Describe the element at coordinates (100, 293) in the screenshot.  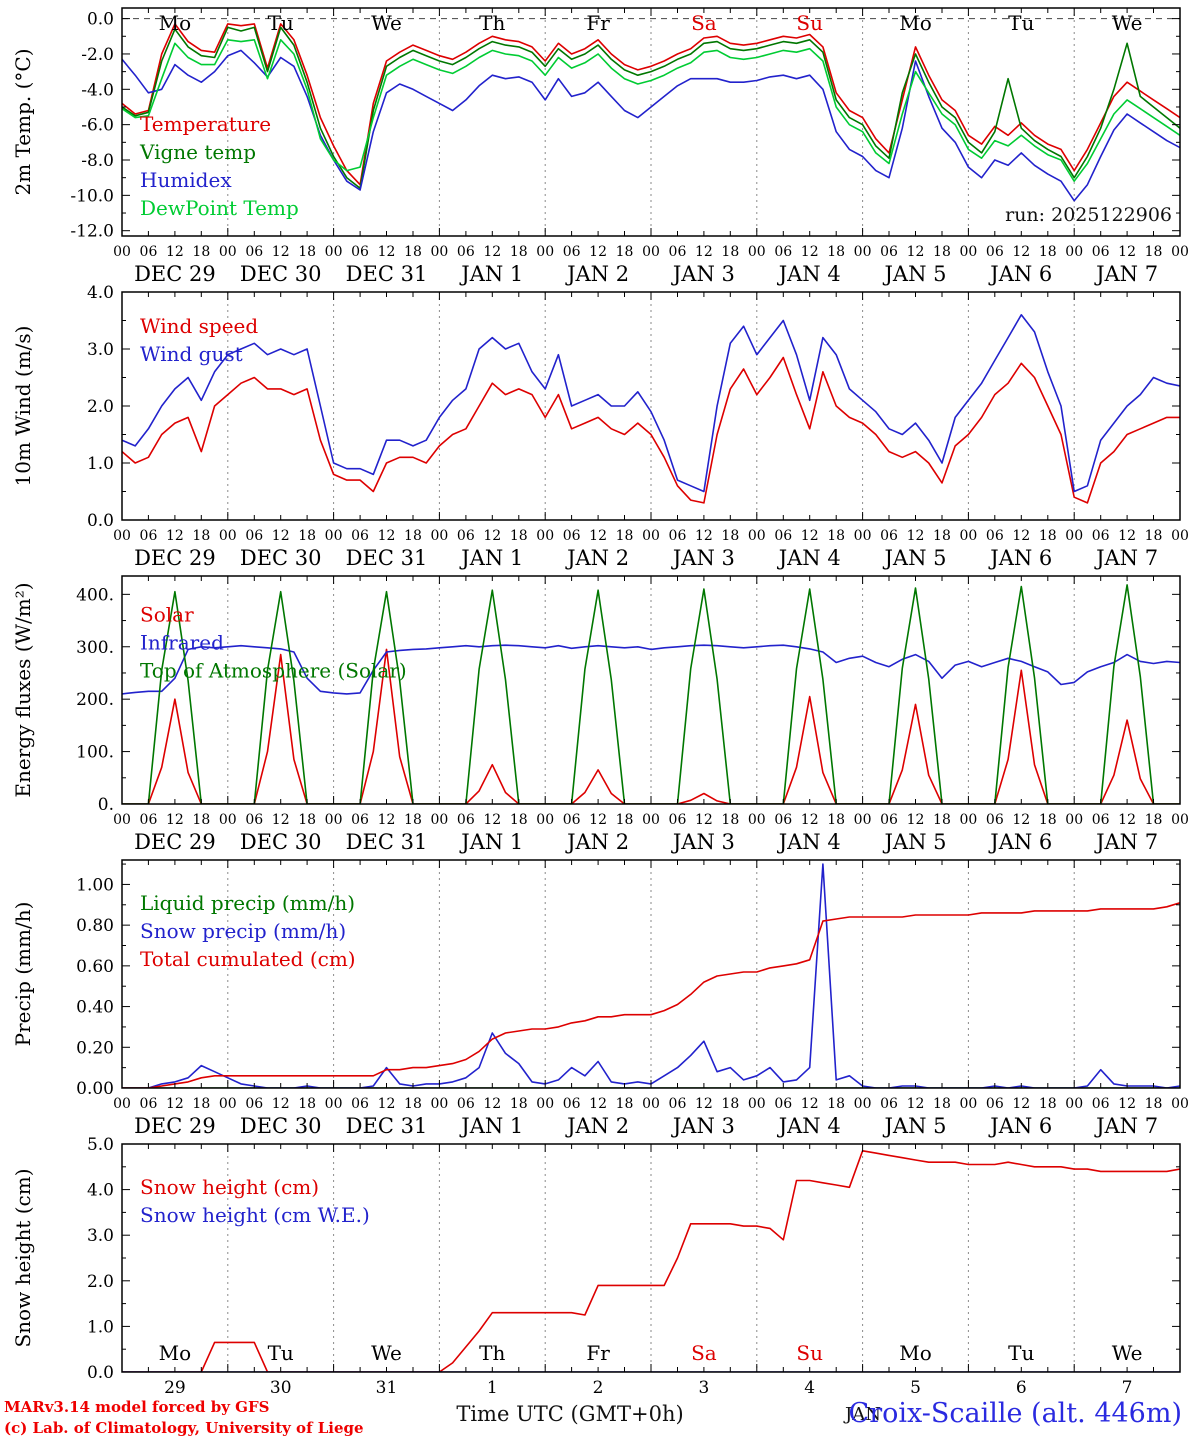
I see `y-tick-label: 4.0` at that location.